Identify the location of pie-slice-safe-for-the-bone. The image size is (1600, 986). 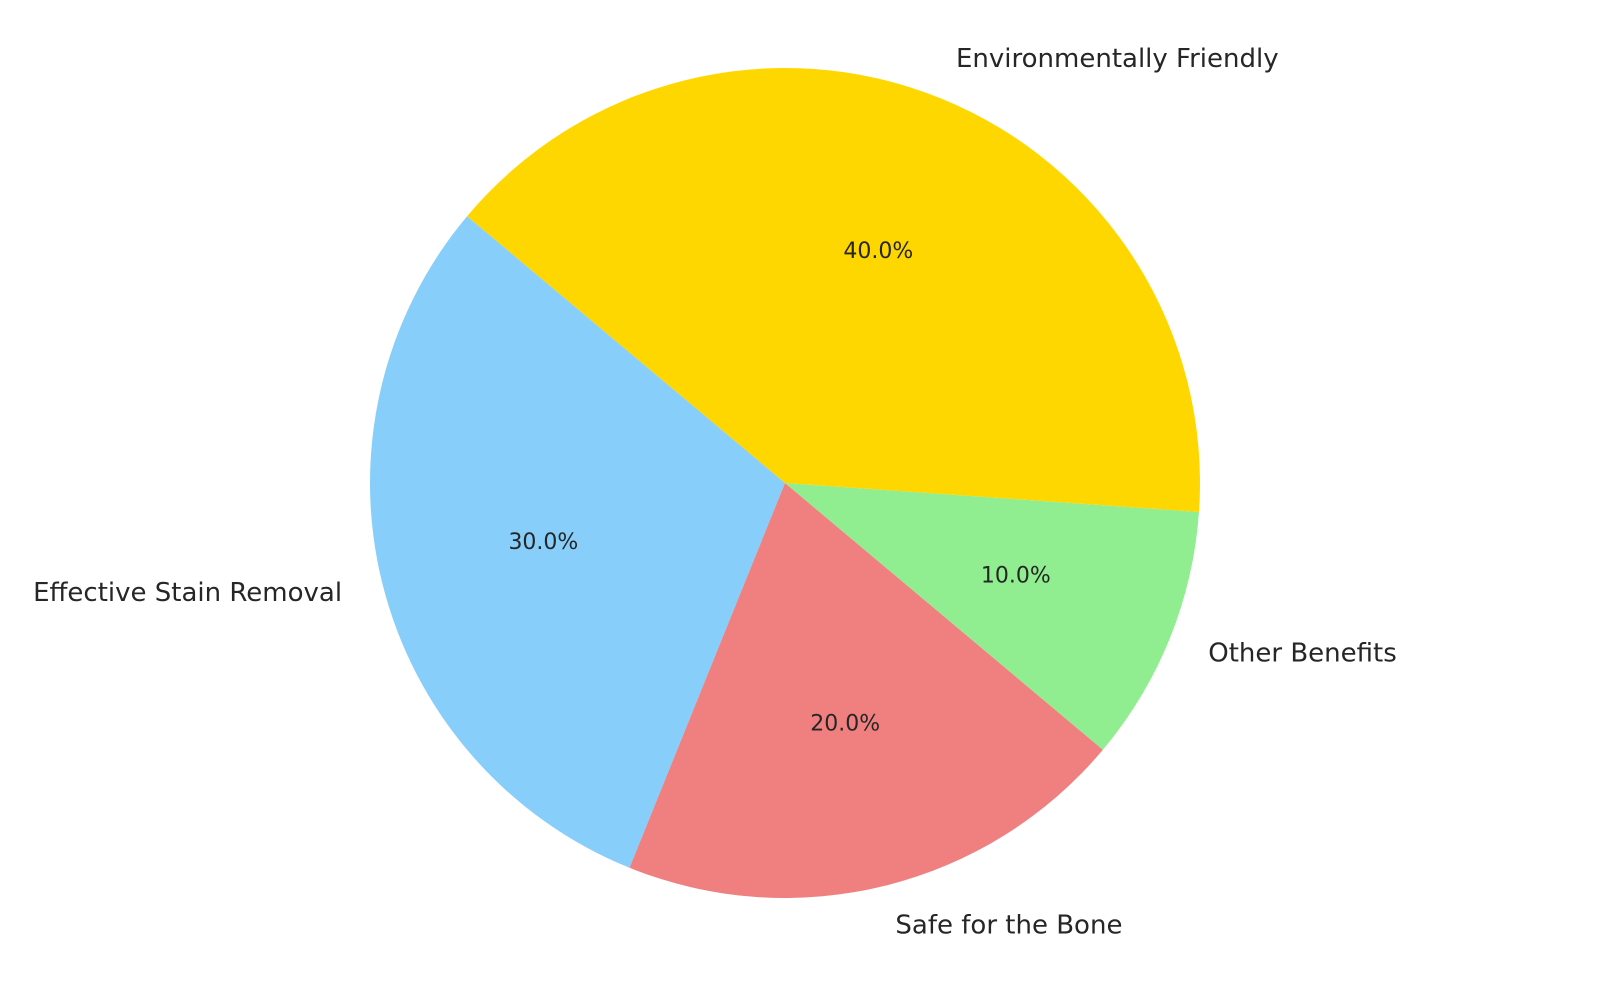
(866, 690).